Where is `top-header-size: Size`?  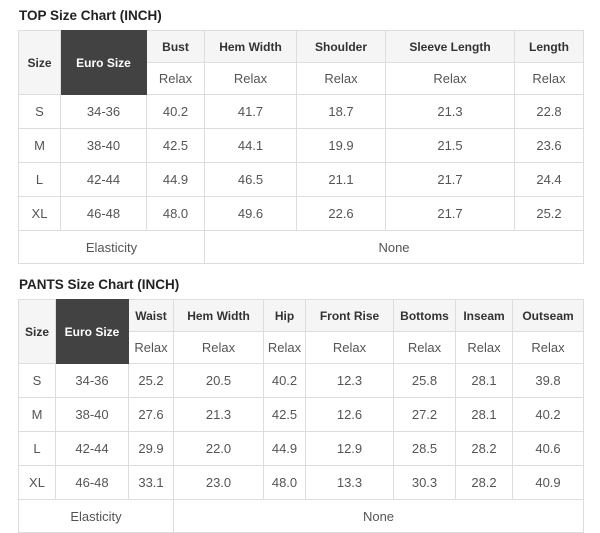
top-header-size: Size is located at coordinates (39, 62).